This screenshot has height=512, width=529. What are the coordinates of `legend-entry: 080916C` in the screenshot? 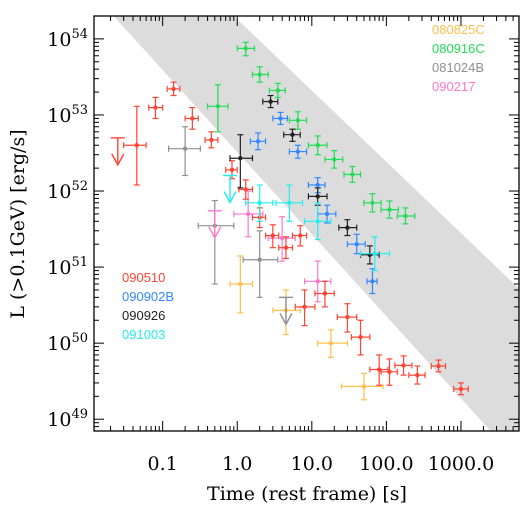 It's located at (458, 48).